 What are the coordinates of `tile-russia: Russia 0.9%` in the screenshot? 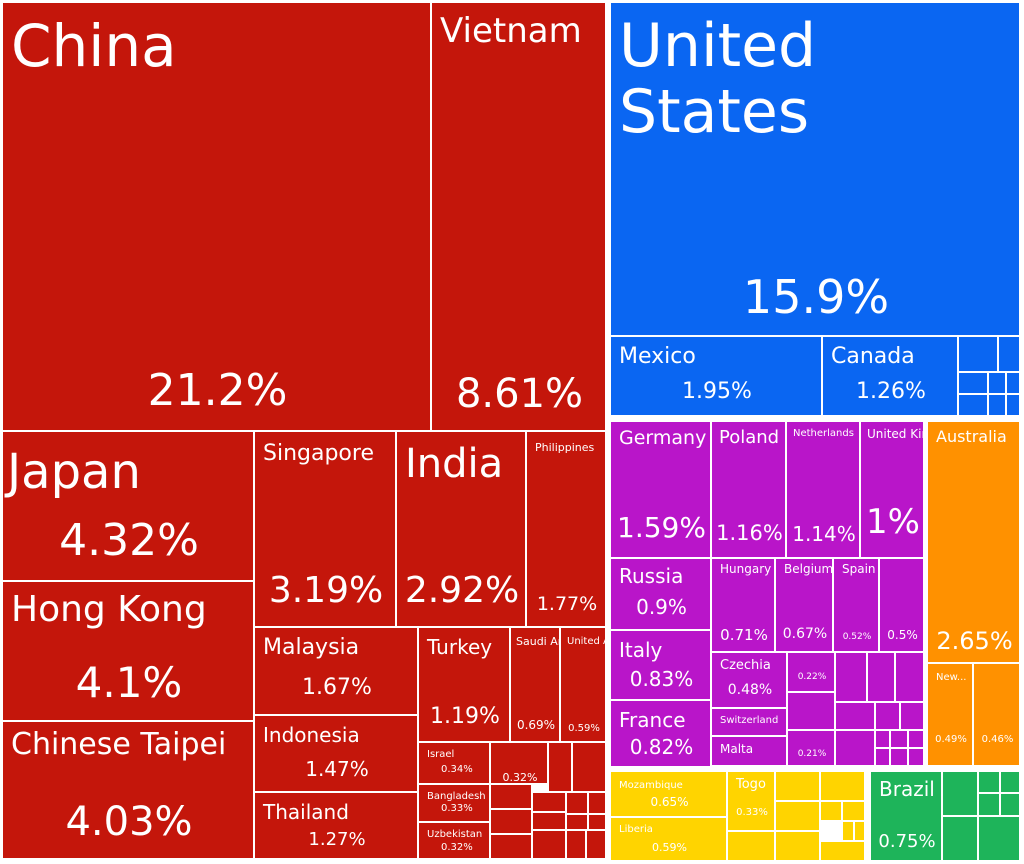 It's located at (660, 594).